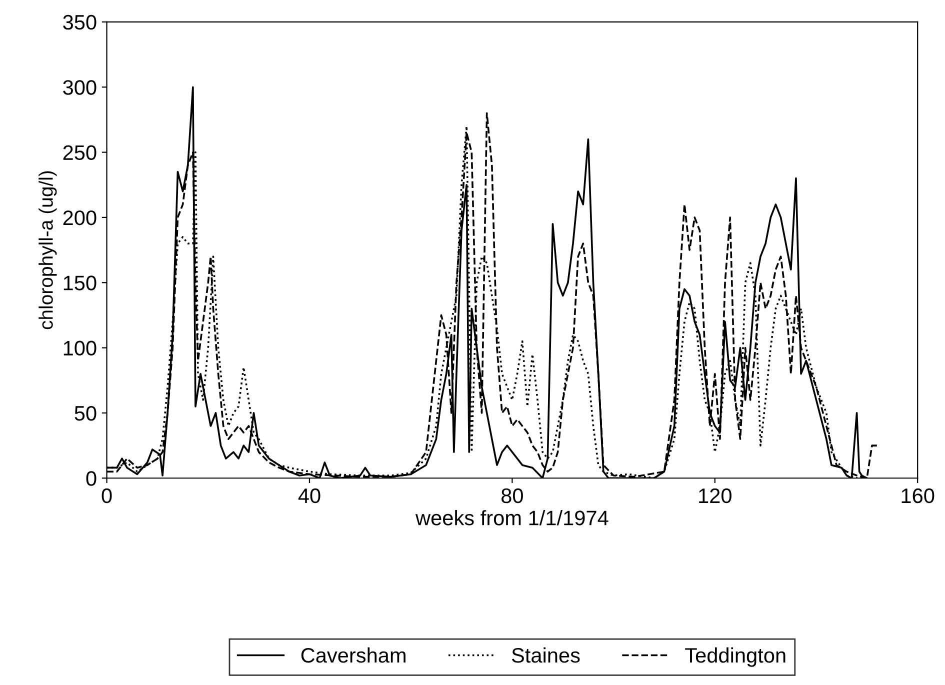  What do you see at coordinates (79, 87) in the screenshot?
I see `y-tick-label: 300` at bounding box center [79, 87].